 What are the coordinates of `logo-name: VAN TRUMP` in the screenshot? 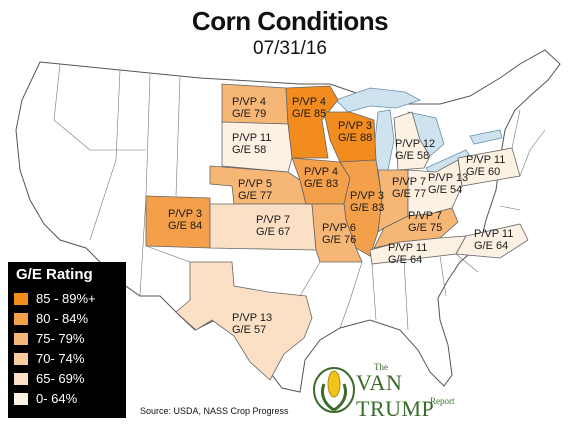 It's located at (395, 395).